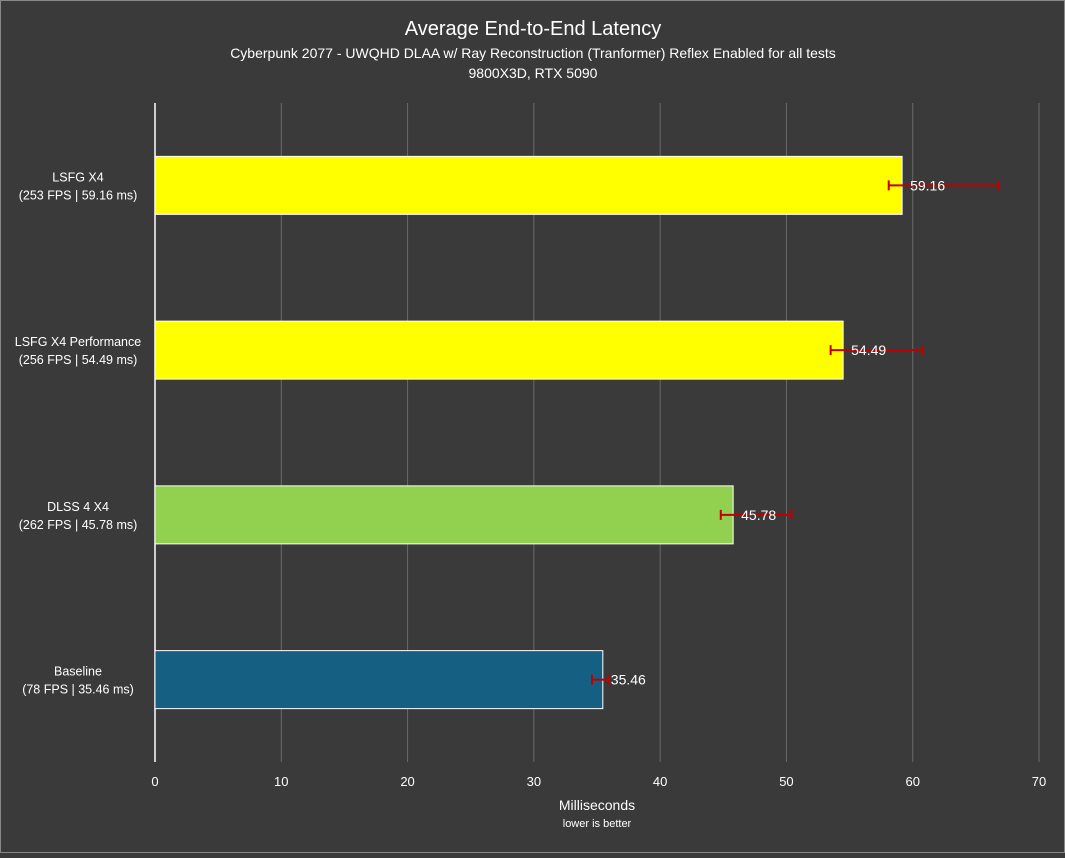 The image size is (1065, 858). What do you see at coordinates (598, 781) in the screenshot?
I see `x-tick-labels: 0 10 20 30 40 50 60 70` at bounding box center [598, 781].